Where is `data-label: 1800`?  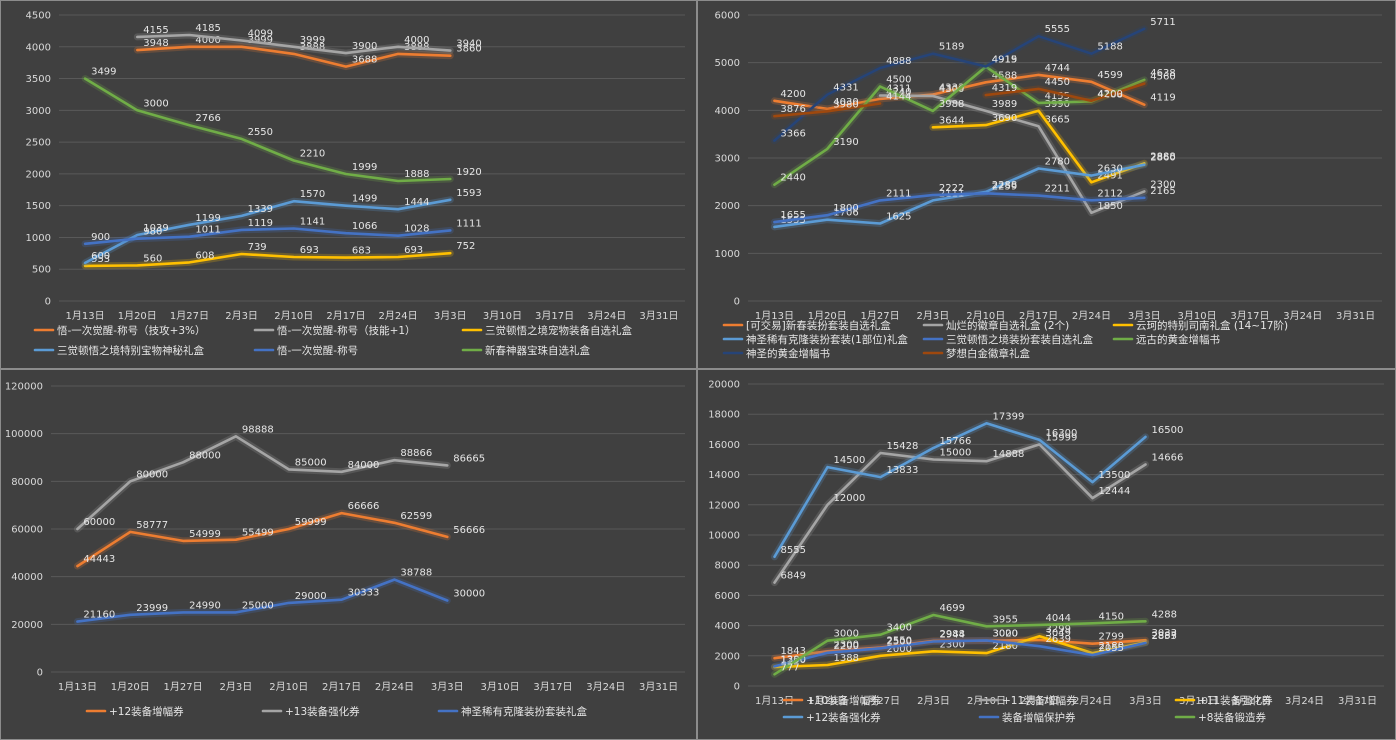 data-label: 1800 is located at coordinates (845, 208).